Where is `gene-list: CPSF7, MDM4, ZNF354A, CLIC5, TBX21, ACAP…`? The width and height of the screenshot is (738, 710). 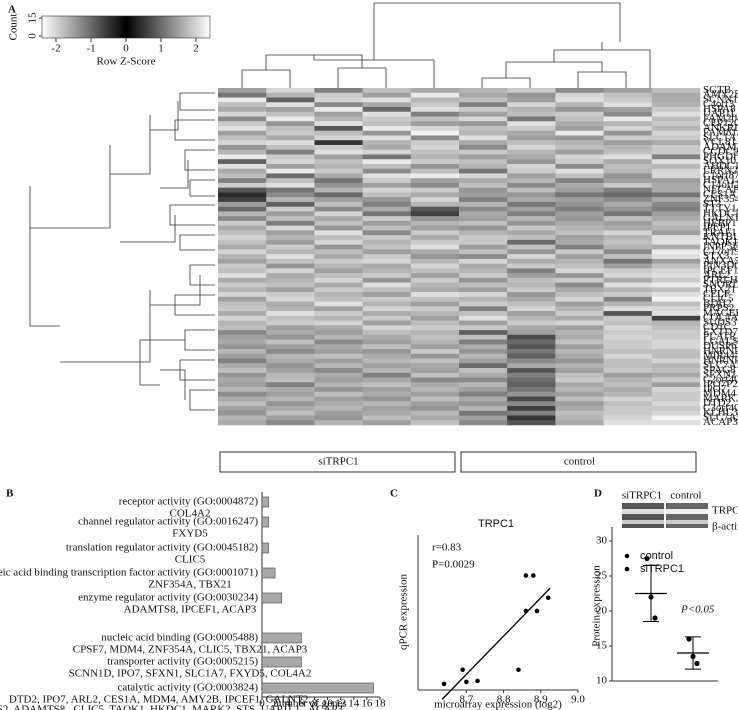
gene-list: CPSF7, MDM4, ZNF354A, CLIC5, TBX21, ACAP… is located at coordinates (190, 650).